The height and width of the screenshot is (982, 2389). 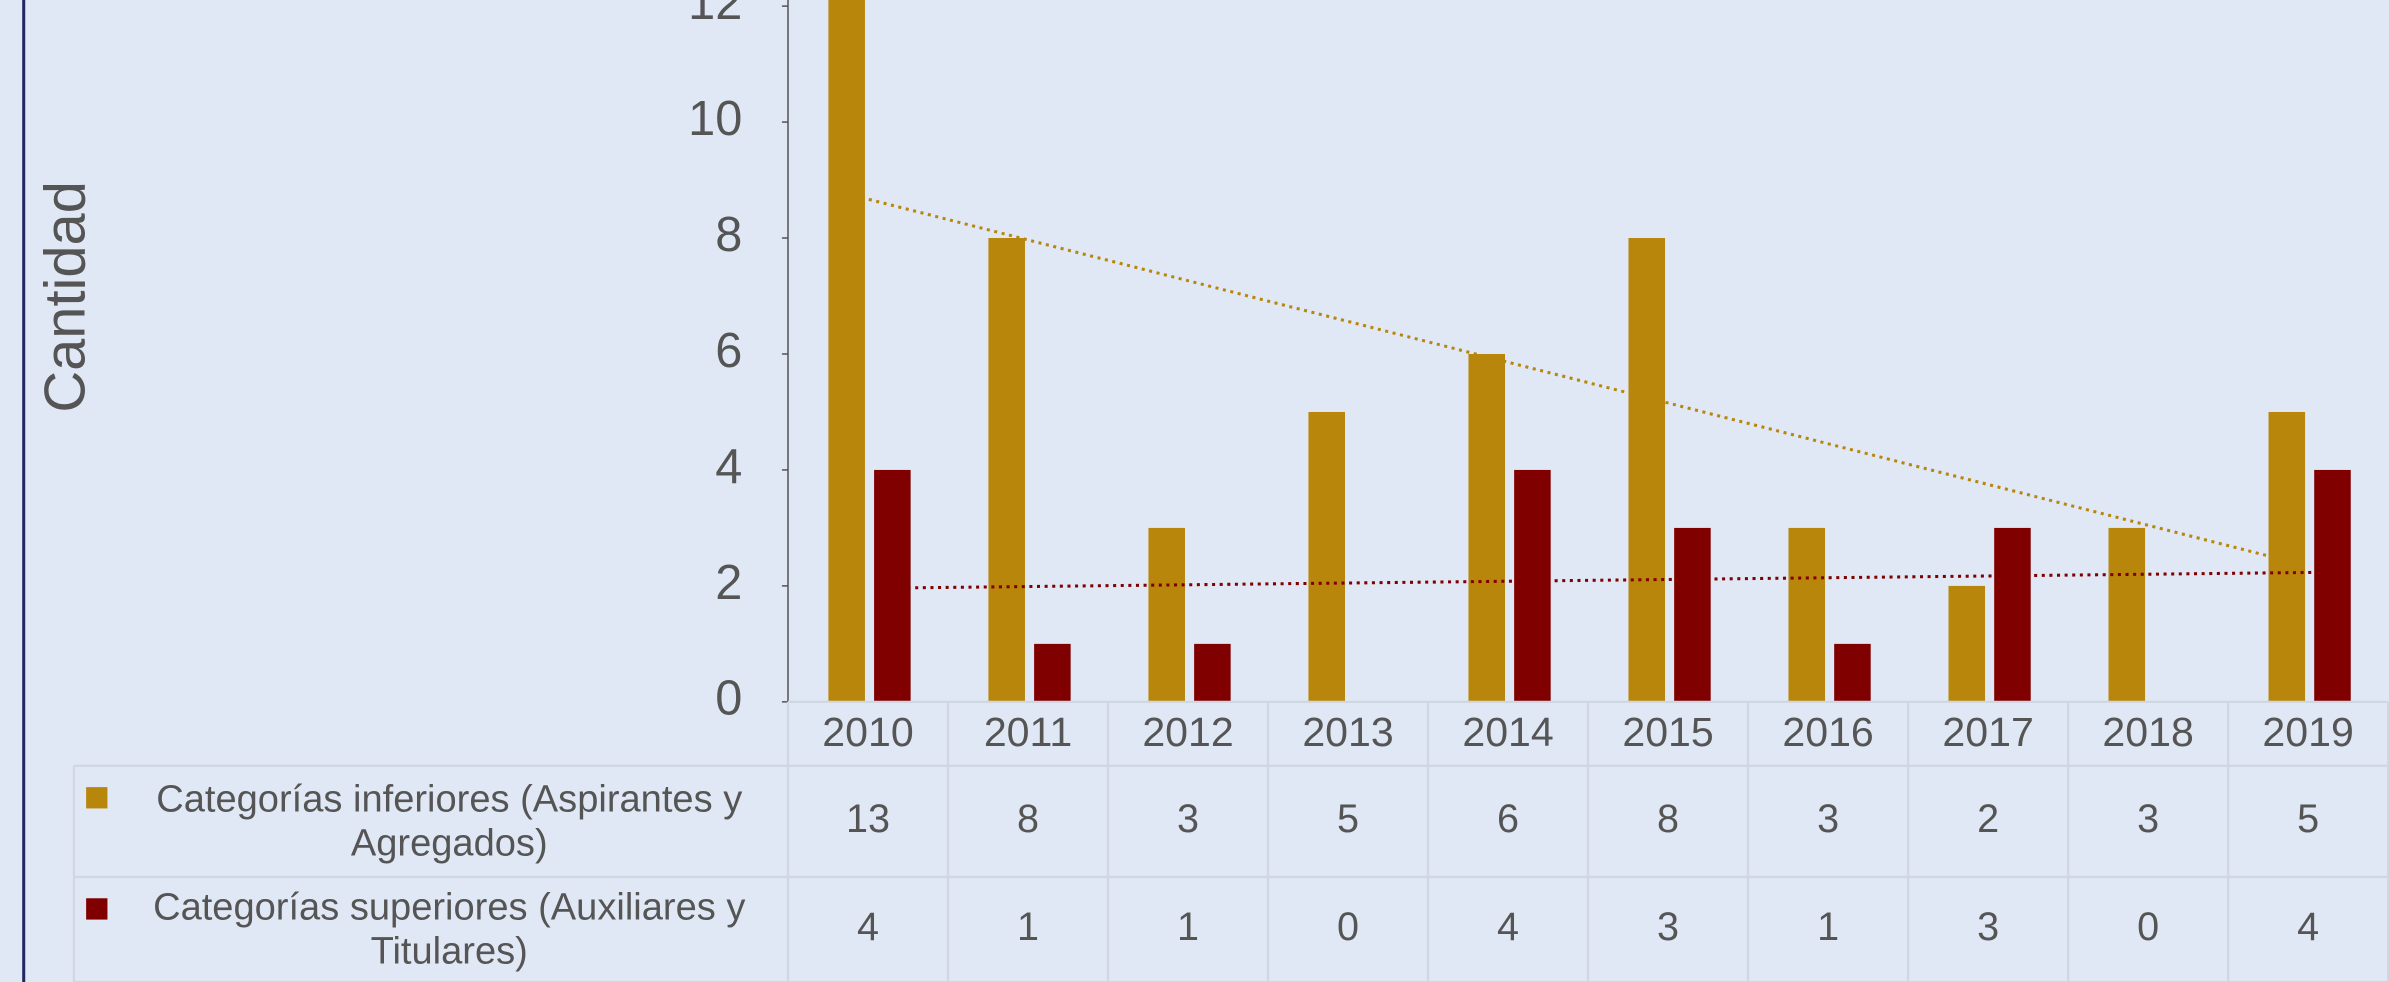 I want to click on y-tick-label: 8, so click(x=728, y=235).